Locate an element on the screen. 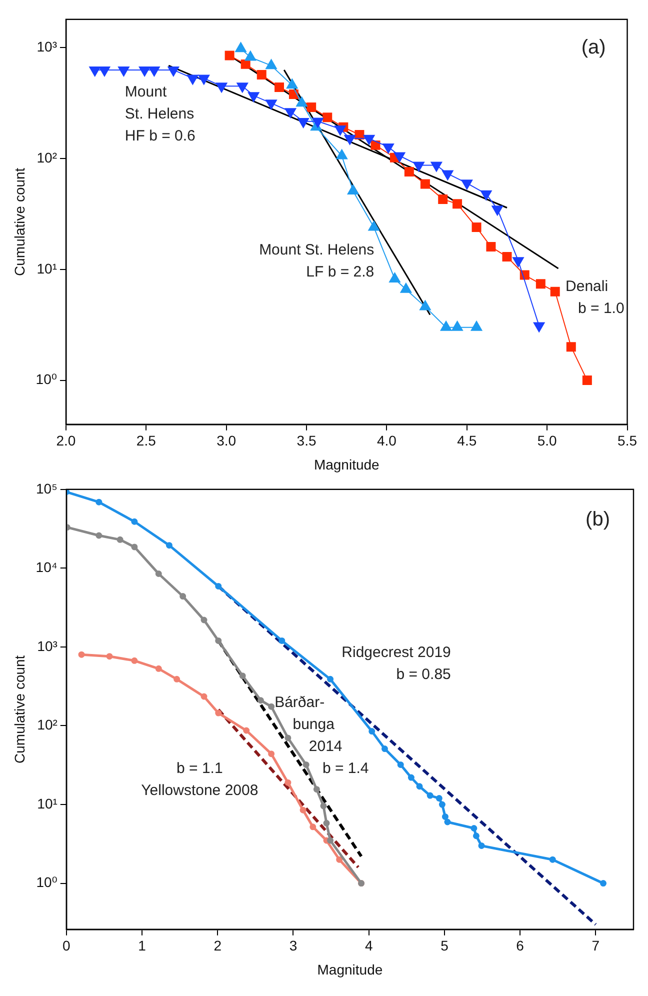  y-tick-label: 10⁴ is located at coordinates (47, 567).